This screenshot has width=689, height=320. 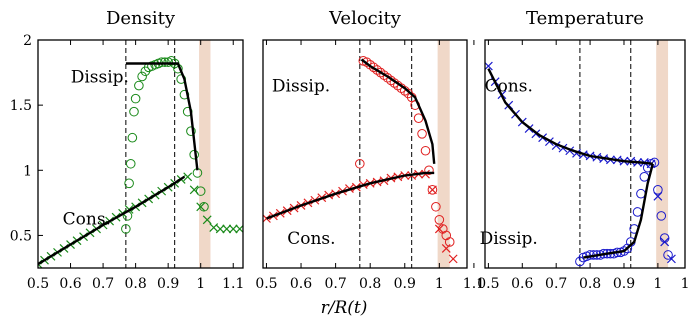 I want to click on y-tick-label: 1, so click(x=27, y=171).